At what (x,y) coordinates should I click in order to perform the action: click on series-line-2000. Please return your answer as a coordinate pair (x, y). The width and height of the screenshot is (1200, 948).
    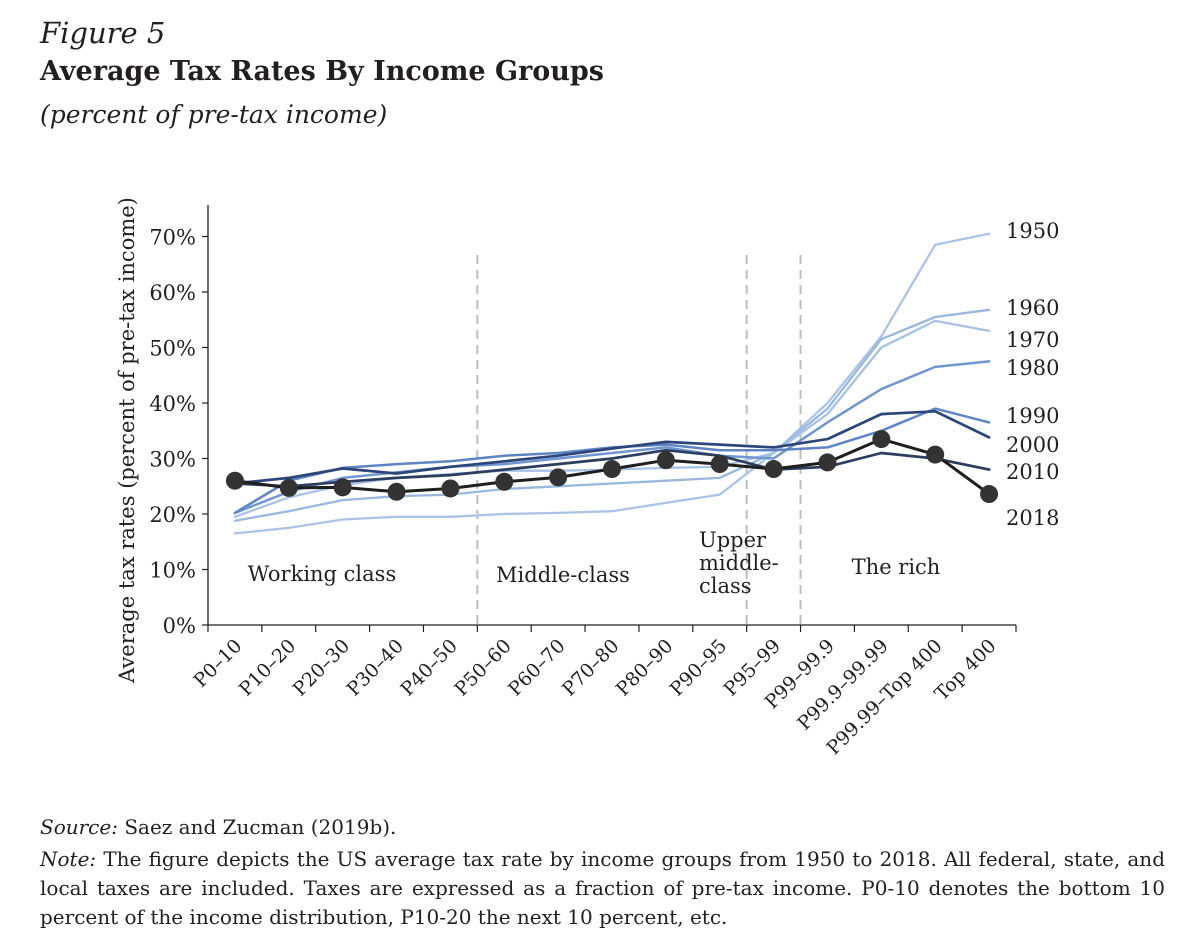
    Looking at the image, I should click on (612, 447).